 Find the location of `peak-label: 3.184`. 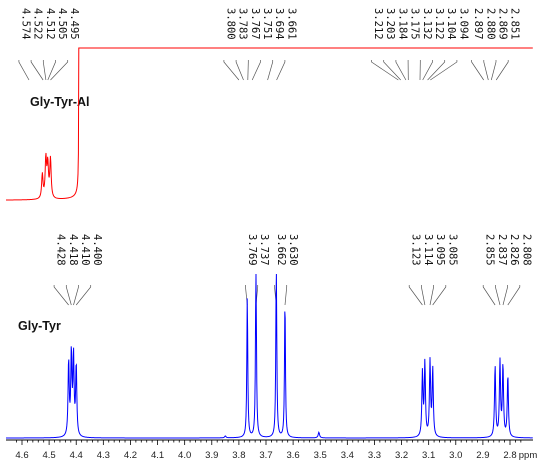

peak-label: 3.184 is located at coordinates (402, 24).